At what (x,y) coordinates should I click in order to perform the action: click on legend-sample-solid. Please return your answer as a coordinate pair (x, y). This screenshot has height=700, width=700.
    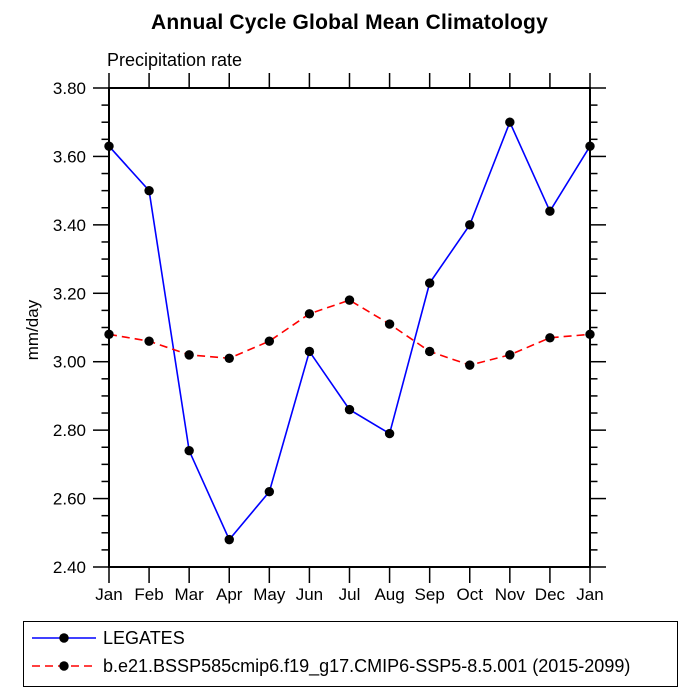
    Looking at the image, I should click on (64, 638).